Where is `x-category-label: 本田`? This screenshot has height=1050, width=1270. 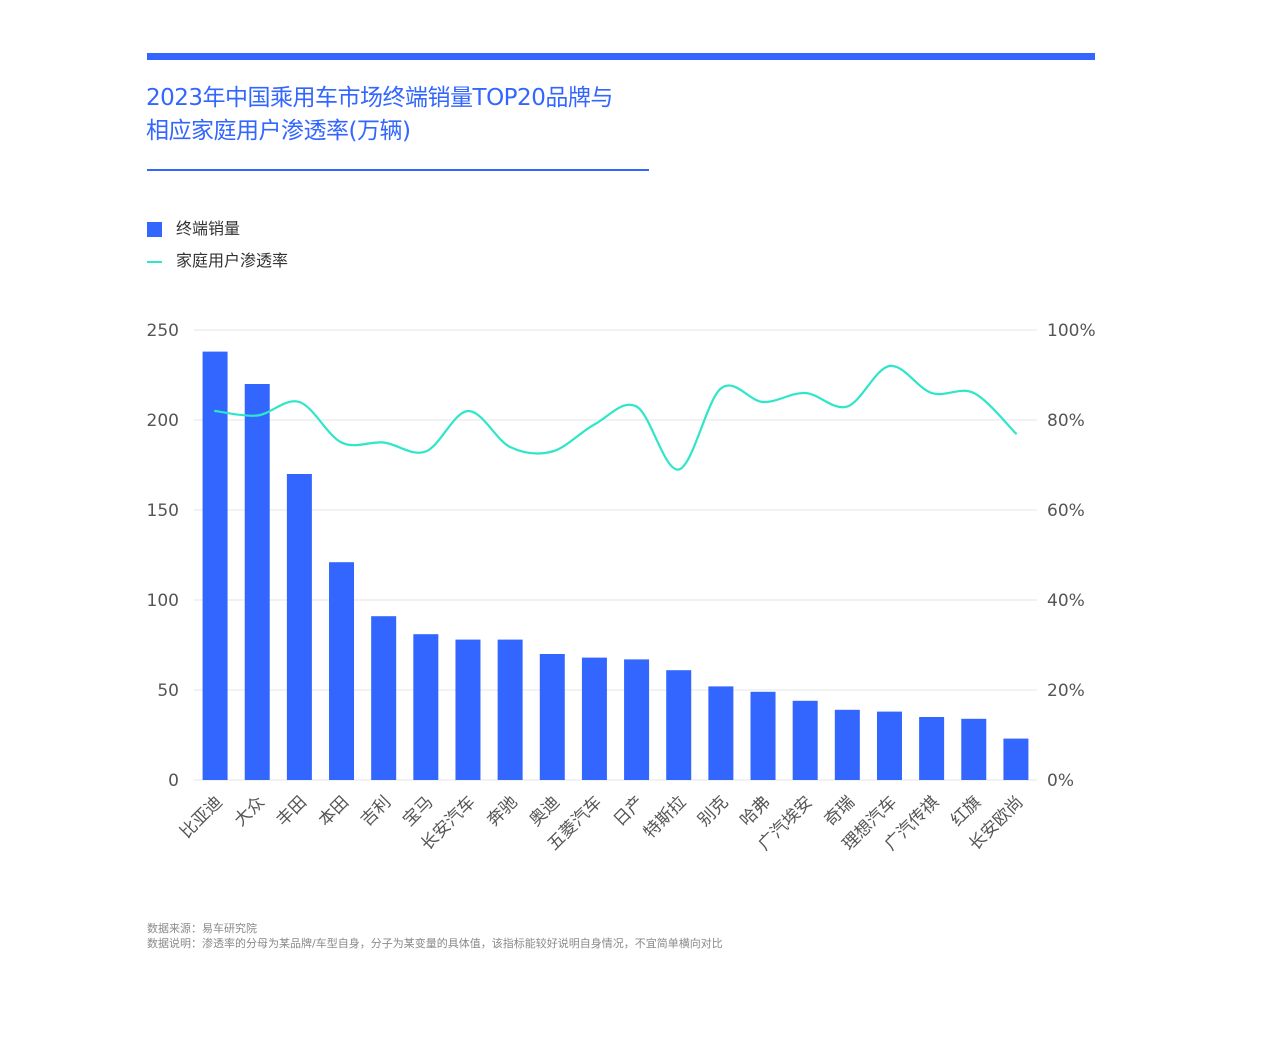 x-category-label: 本田 is located at coordinates (334, 811).